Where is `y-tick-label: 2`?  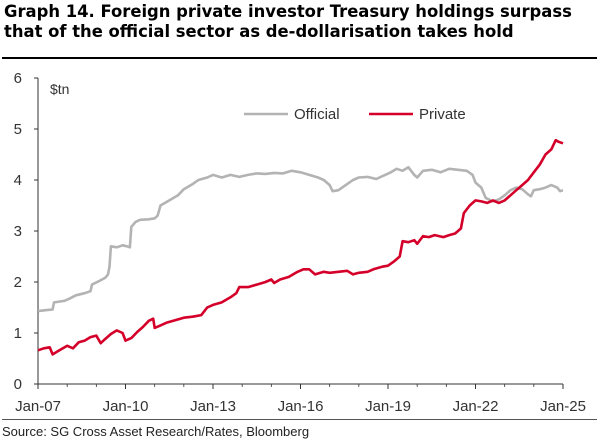 y-tick-label: 2 is located at coordinates (18, 282).